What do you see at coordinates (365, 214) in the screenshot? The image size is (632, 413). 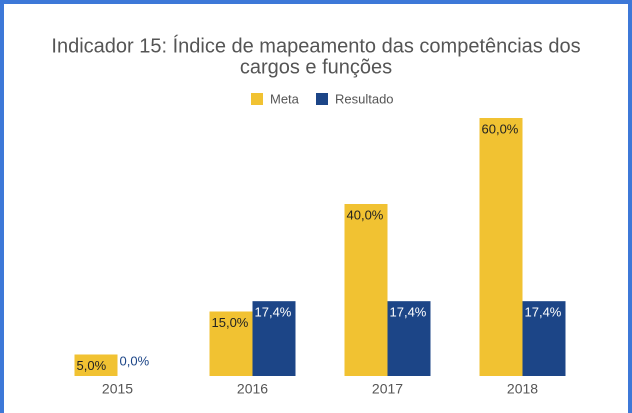 I see `data-label: 40,0%` at bounding box center [365, 214].